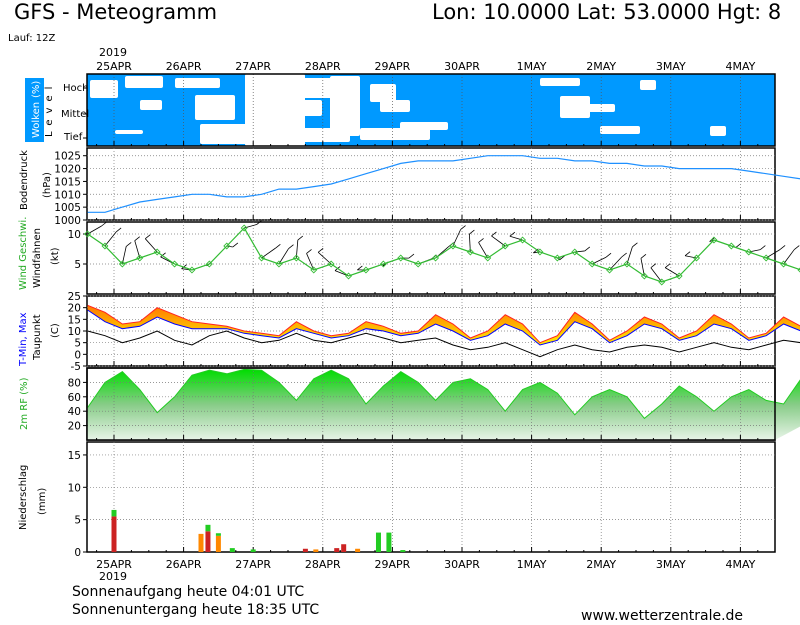 Image resolution: width=800 pixels, height=625 pixels. Describe the element at coordinates (36, 89) in the screenshot. I see `cloud-ylabel-unit: (%)` at that location.